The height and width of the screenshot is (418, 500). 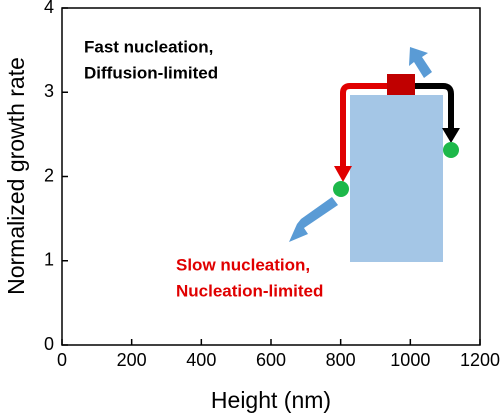 I want to click on x-tick-label: 0, so click(x=62, y=360).